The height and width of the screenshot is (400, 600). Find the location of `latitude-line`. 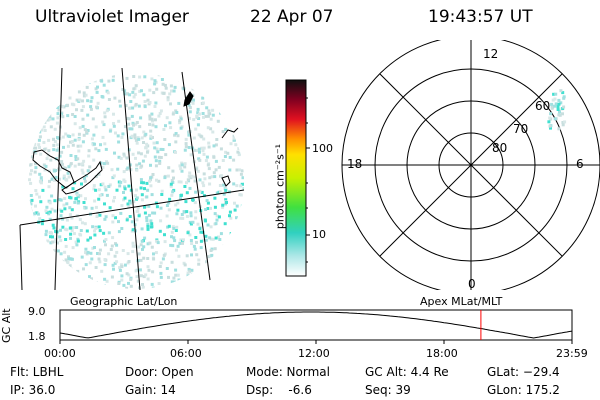

latitude-line is located at coordinates (132, 207).